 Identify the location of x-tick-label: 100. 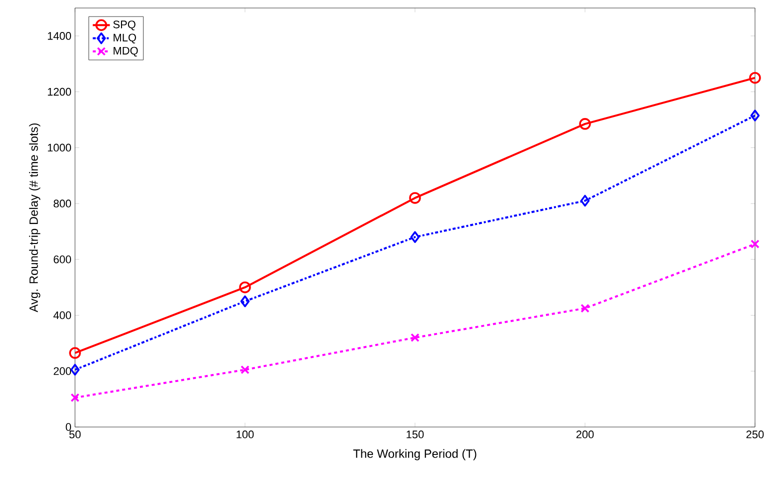
(245, 434).